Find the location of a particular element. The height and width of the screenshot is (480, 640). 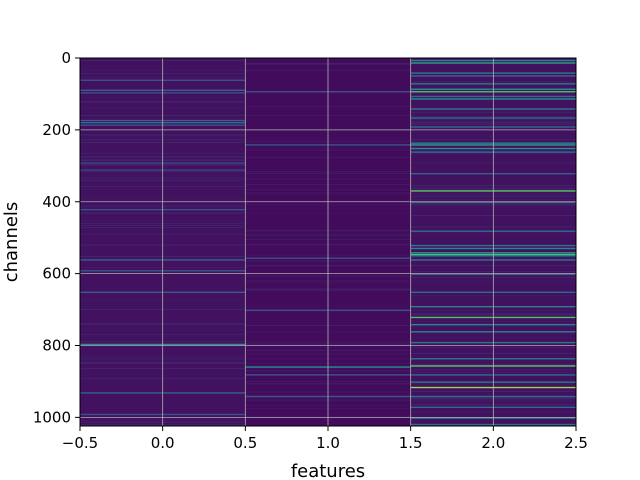

x-tick-label: 2.5 is located at coordinates (576, 443).